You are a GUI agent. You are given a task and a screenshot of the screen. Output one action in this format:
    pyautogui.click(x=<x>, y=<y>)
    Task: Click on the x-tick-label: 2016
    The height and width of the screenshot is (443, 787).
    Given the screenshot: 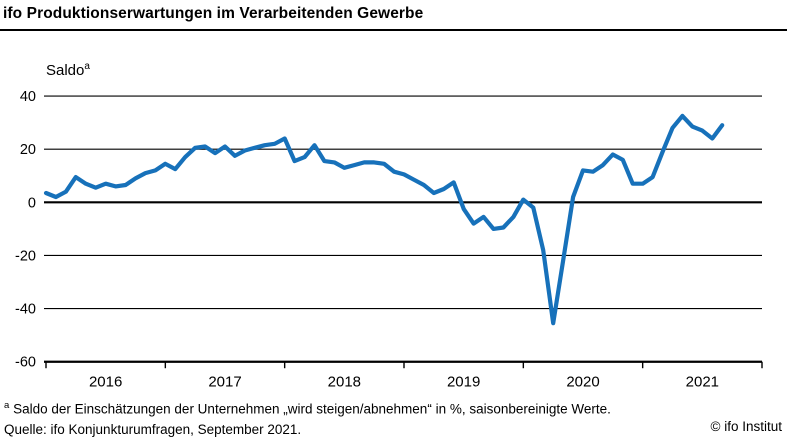 What is the action you would take?
    pyautogui.click(x=105, y=382)
    